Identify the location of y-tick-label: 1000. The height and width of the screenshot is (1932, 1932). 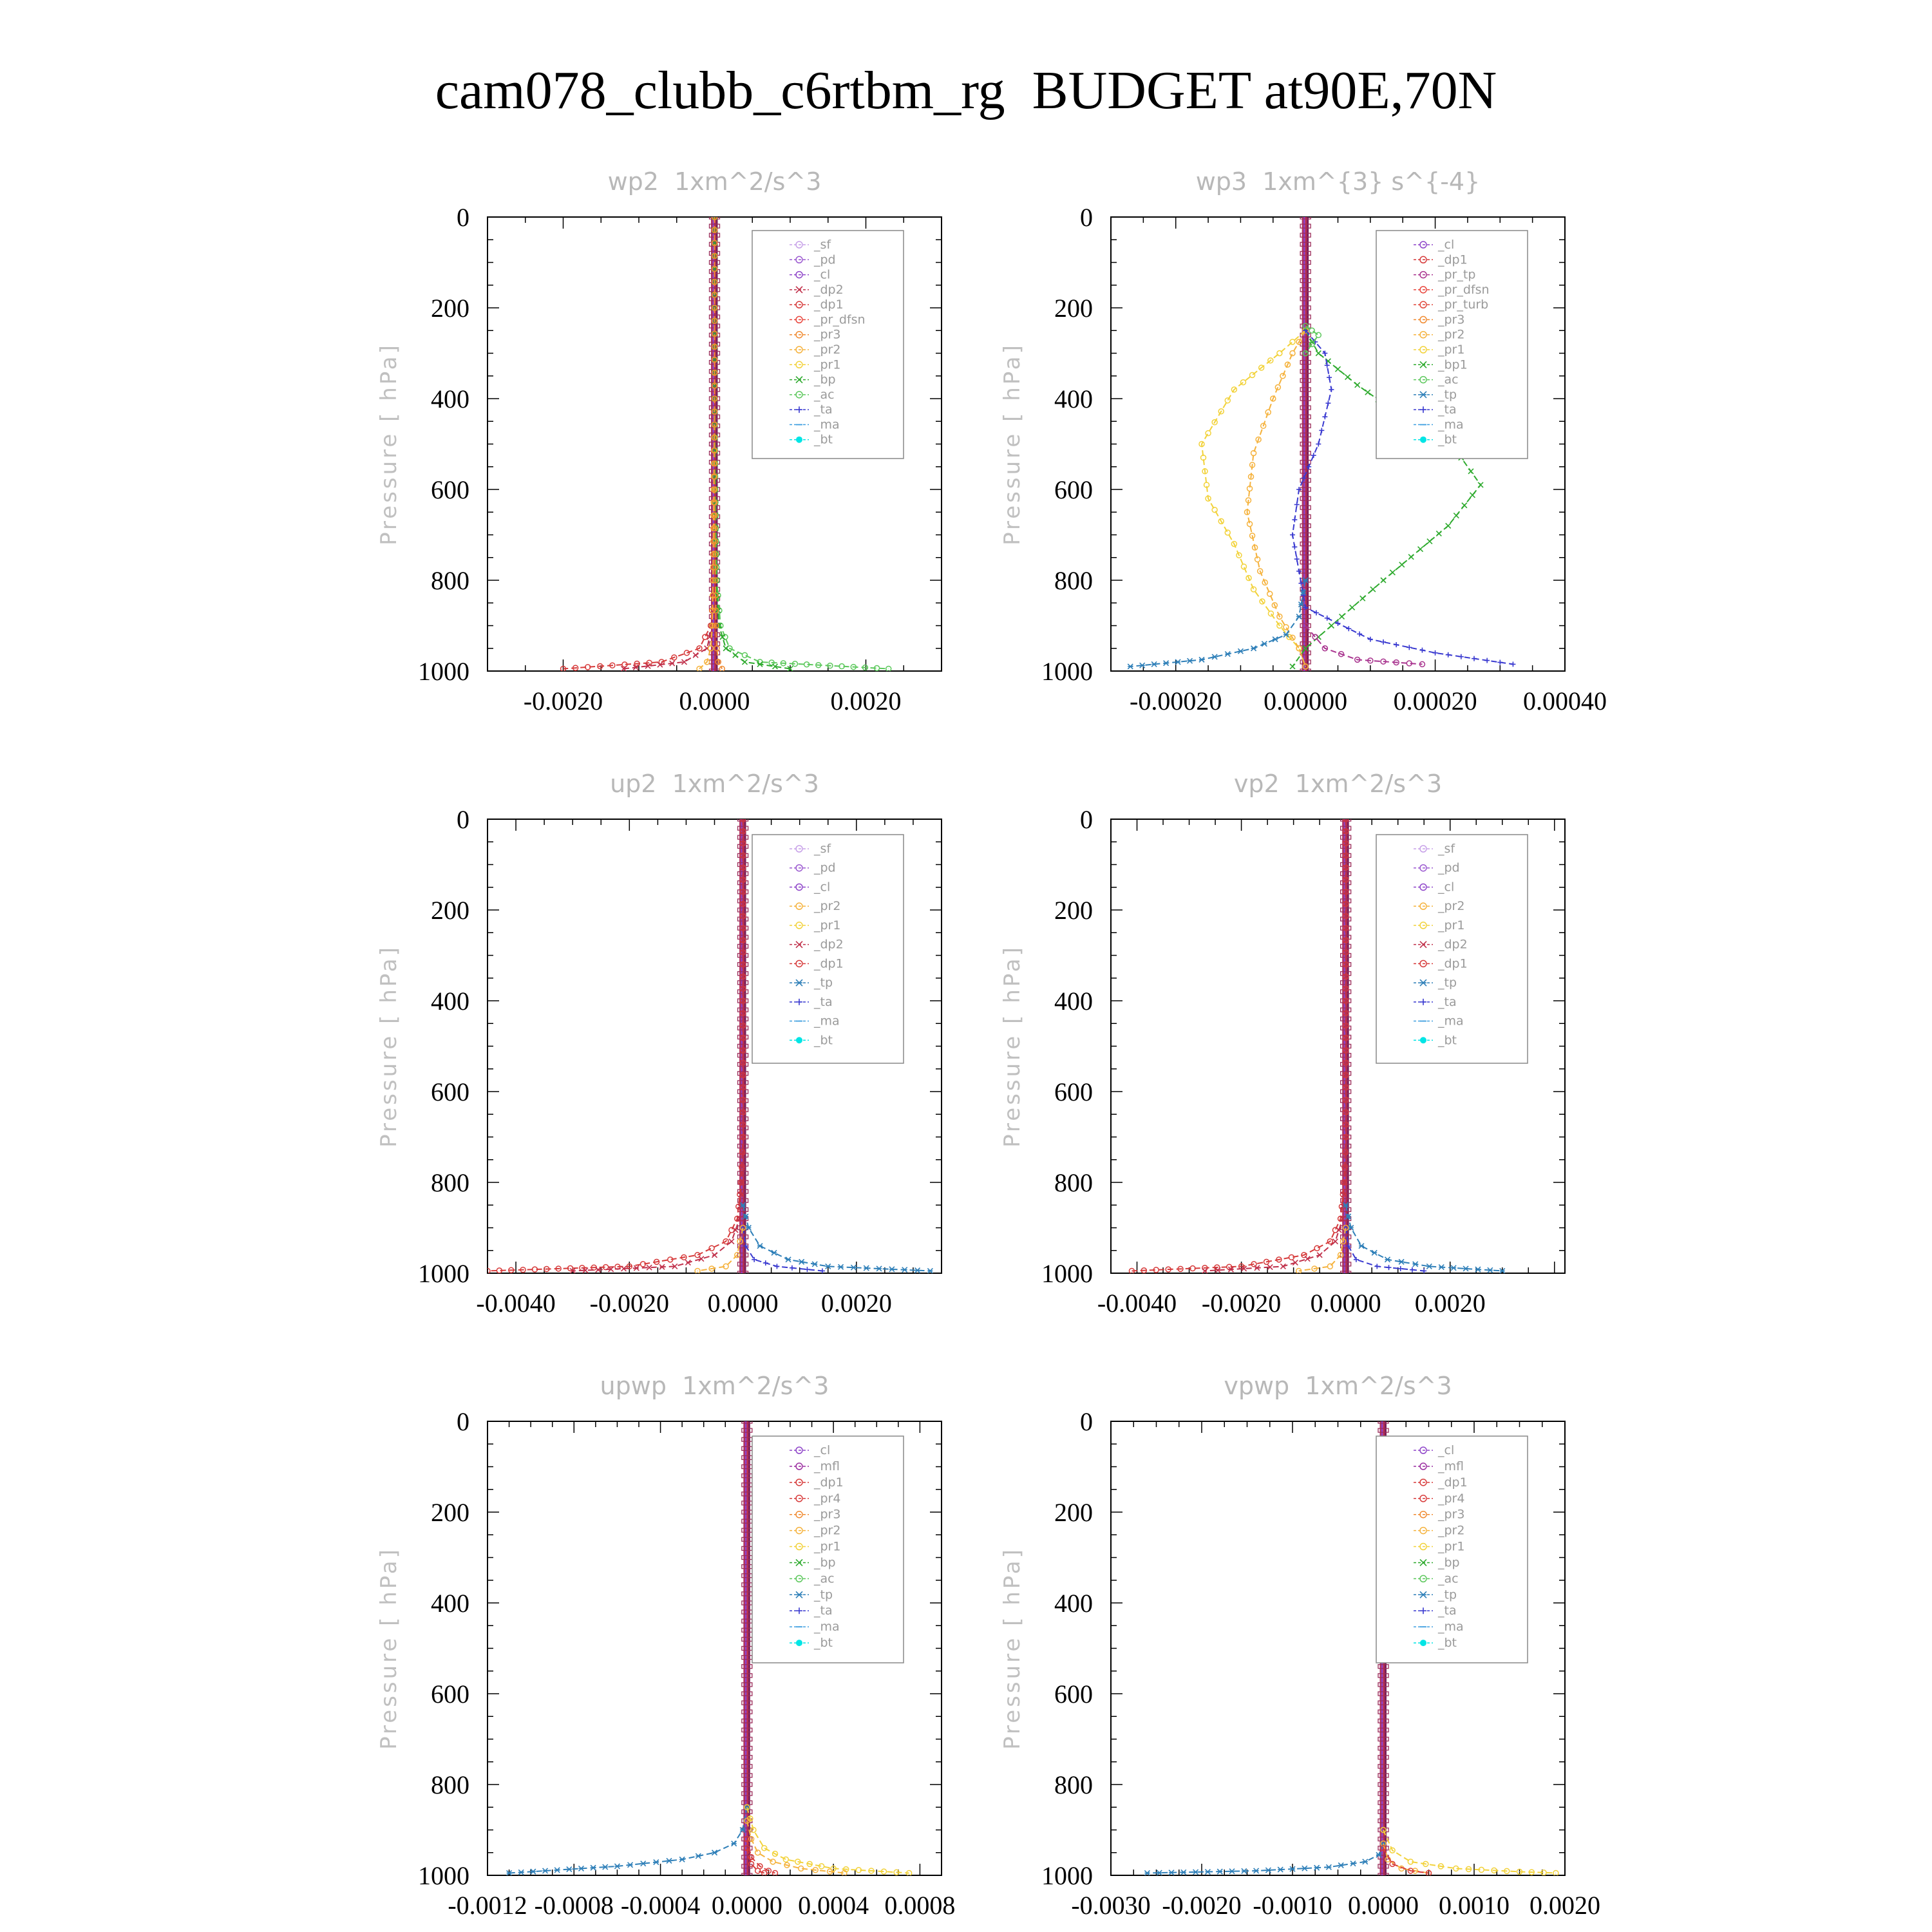
(444, 671).